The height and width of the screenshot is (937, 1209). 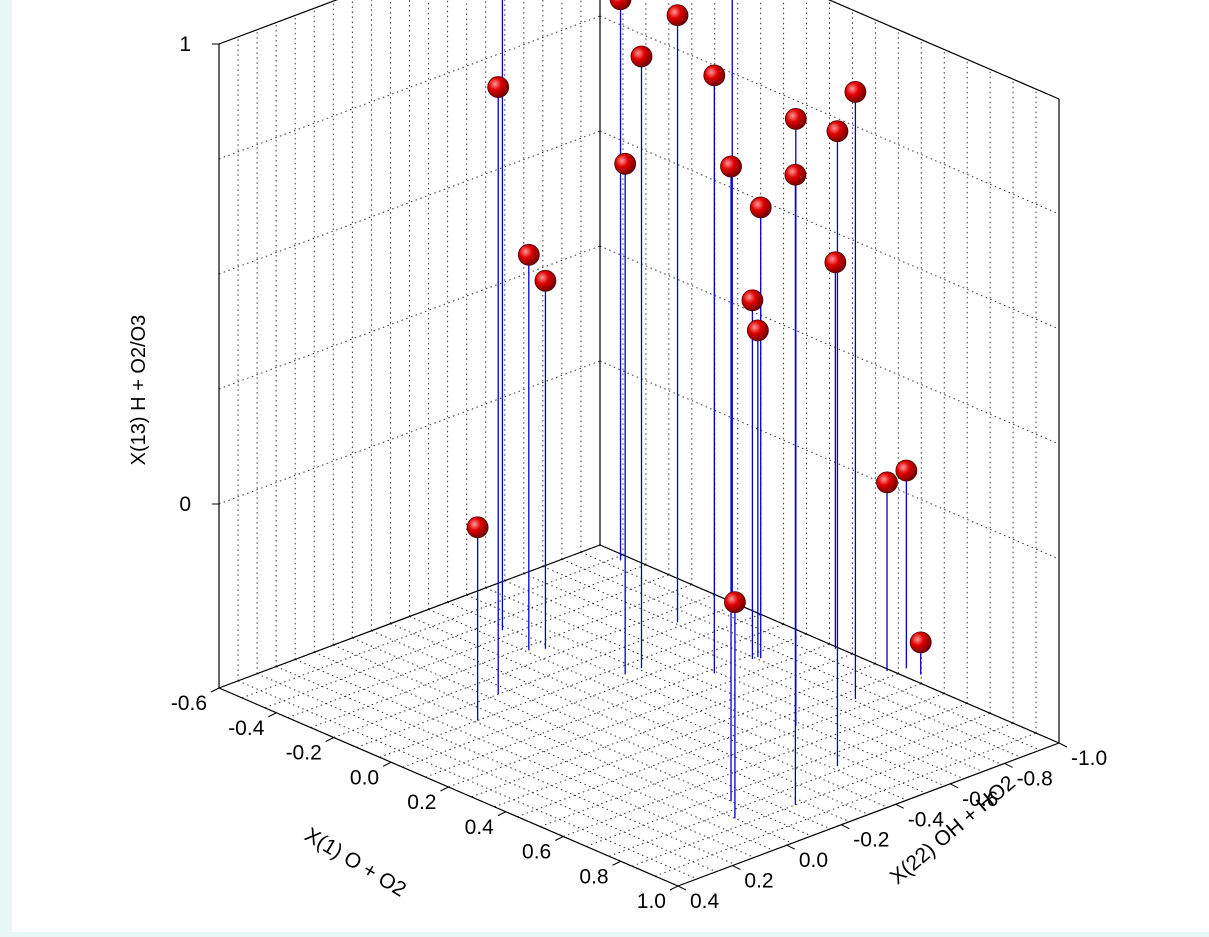 What do you see at coordinates (421, 802) in the screenshot?
I see `x-tick-label: 0.2` at bounding box center [421, 802].